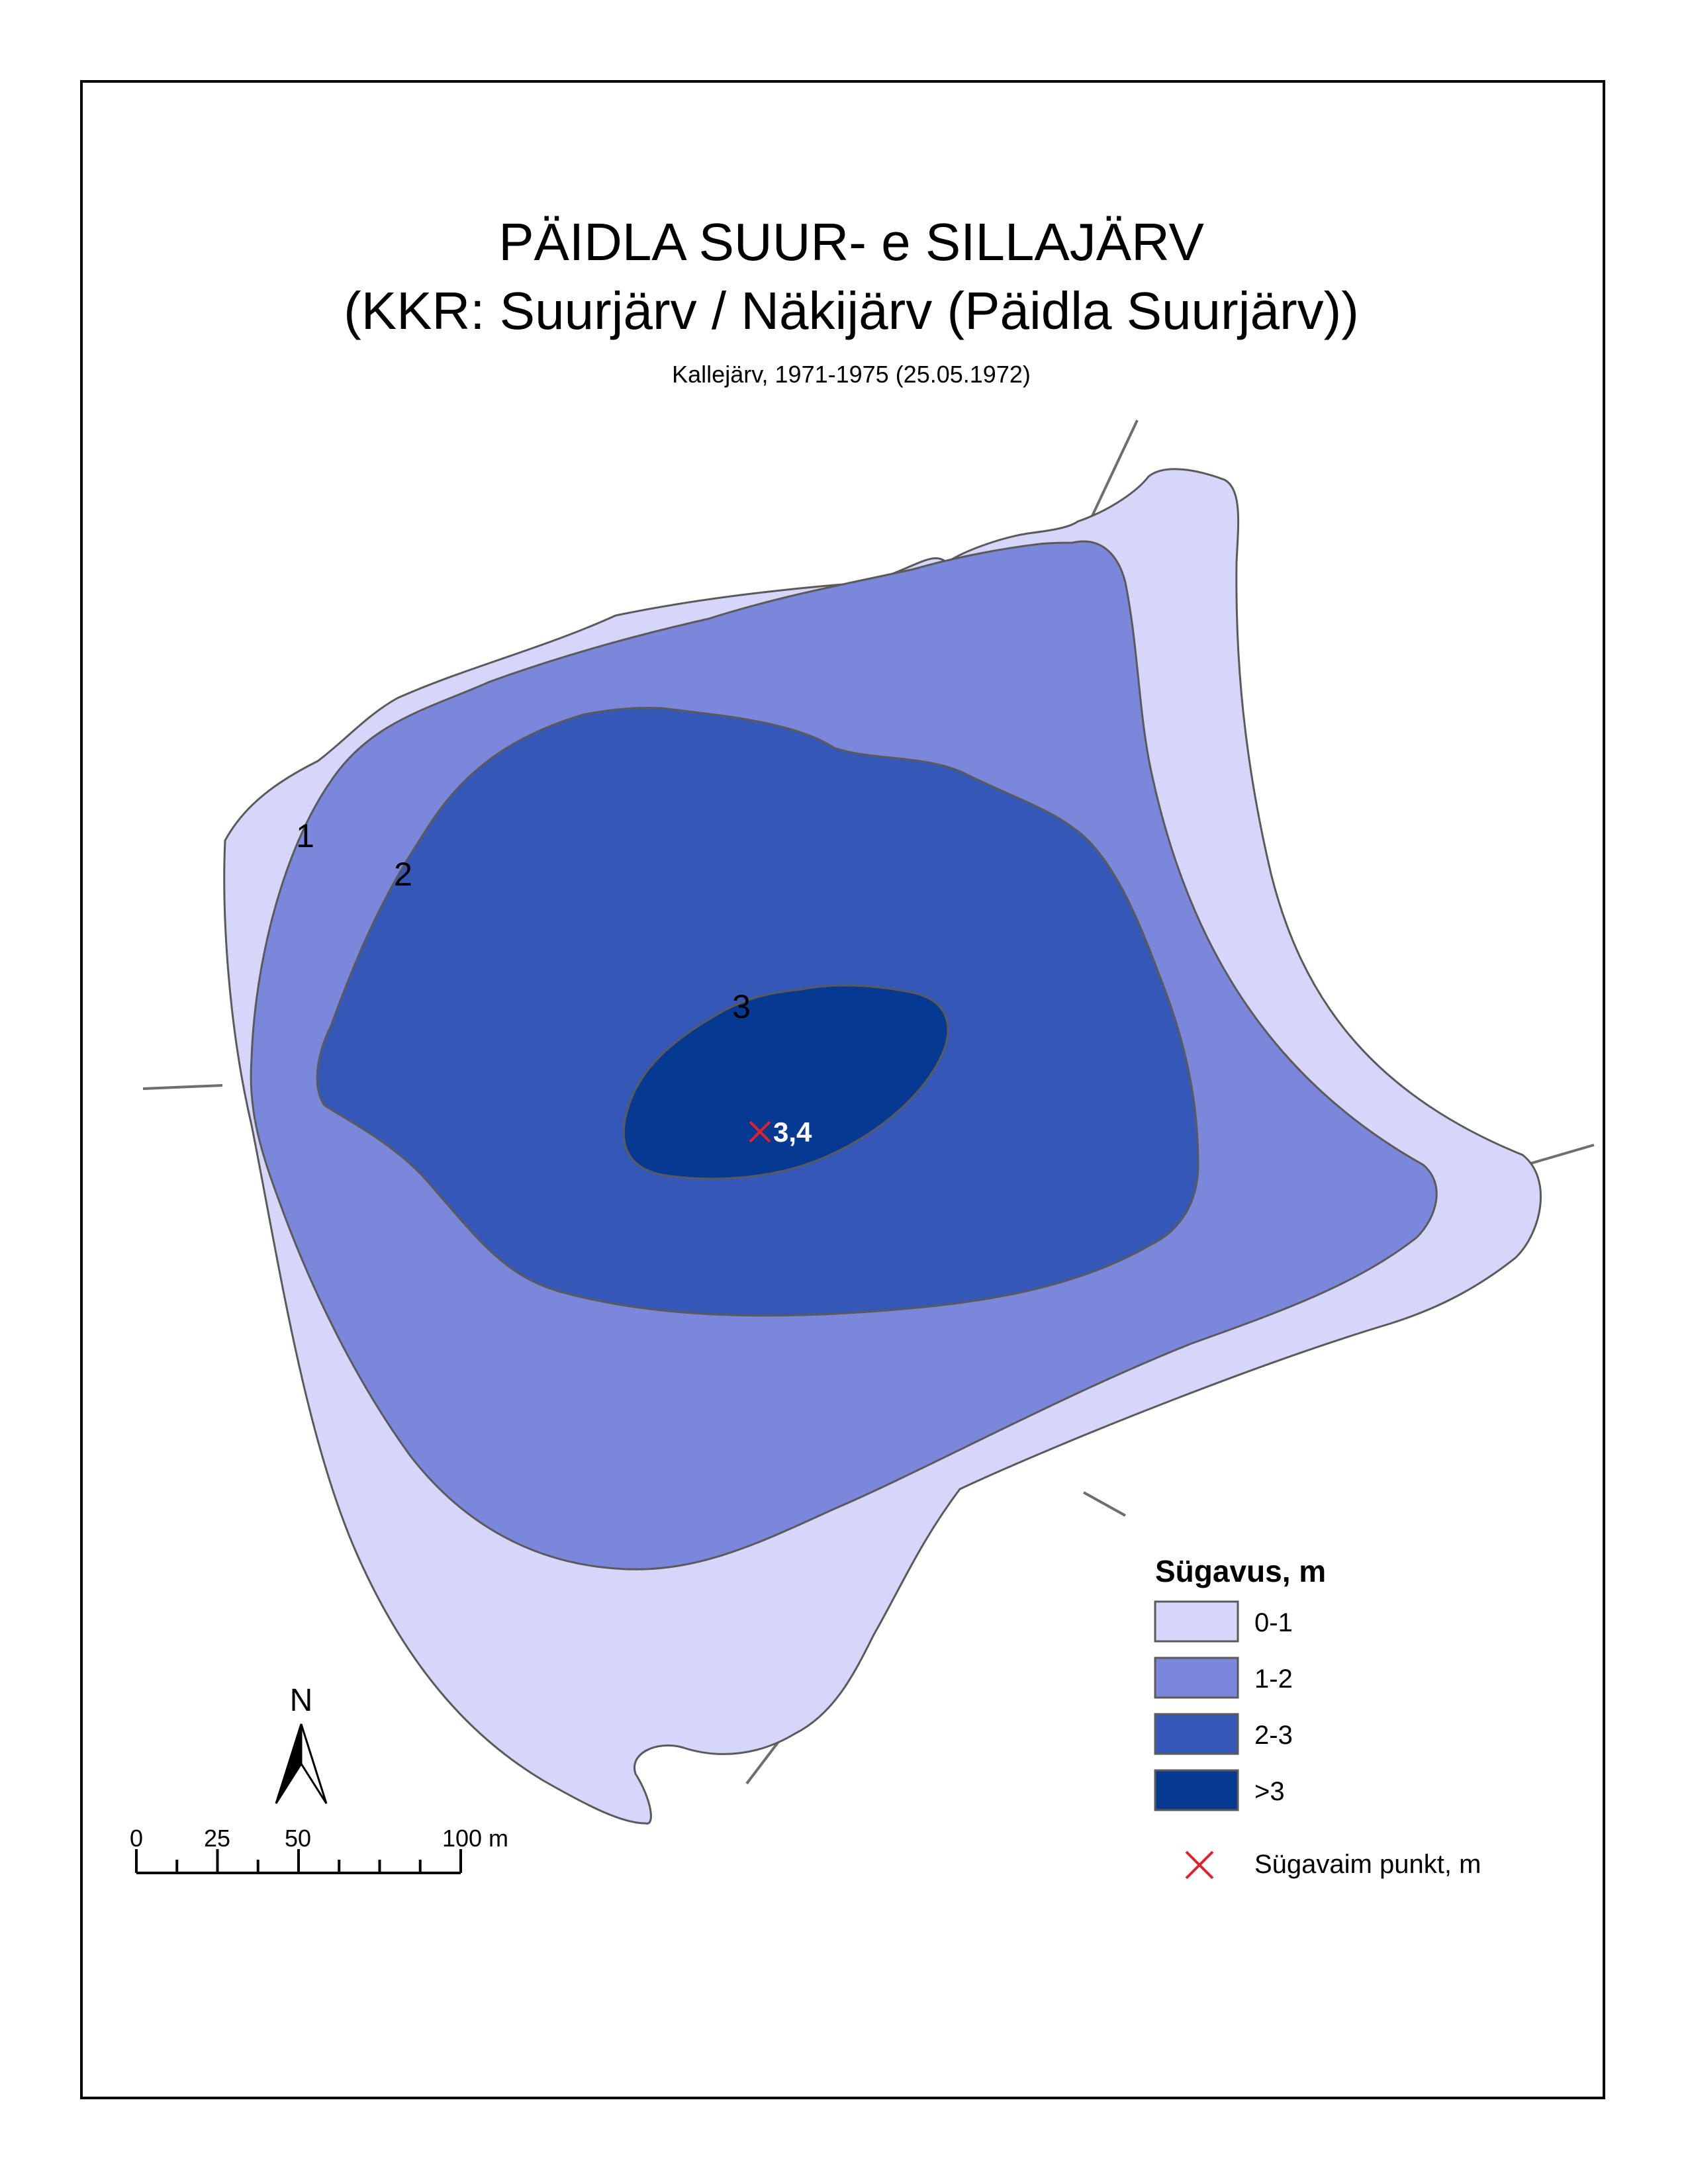 The image size is (1688, 2184). Describe the element at coordinates (1199, 1865) in the screenshot. I see `legend-marker-icon` at that location.